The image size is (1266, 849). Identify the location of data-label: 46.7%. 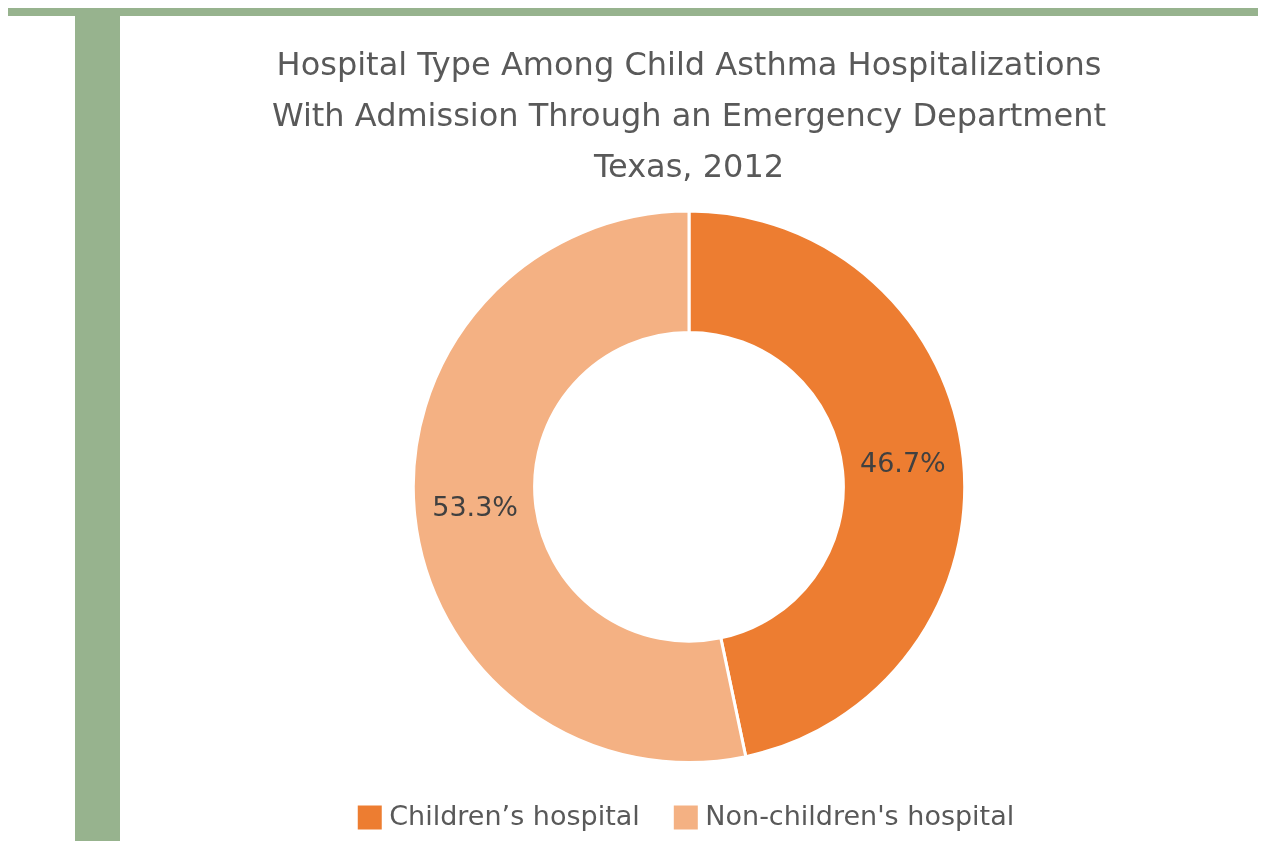
(903, 462).